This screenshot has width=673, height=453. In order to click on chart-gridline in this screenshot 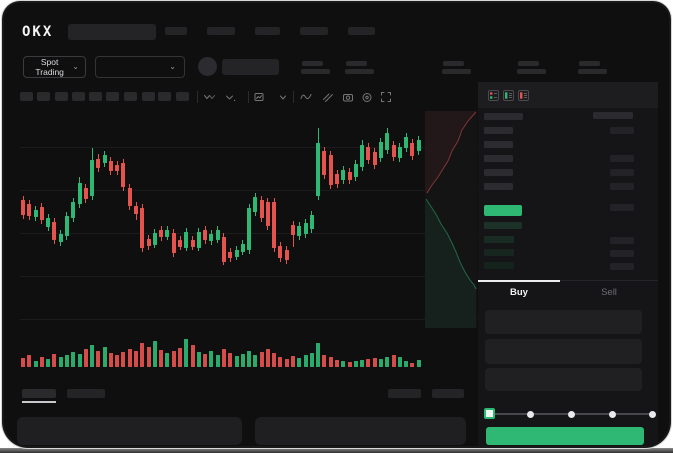, I will do `click(249, 147)`.